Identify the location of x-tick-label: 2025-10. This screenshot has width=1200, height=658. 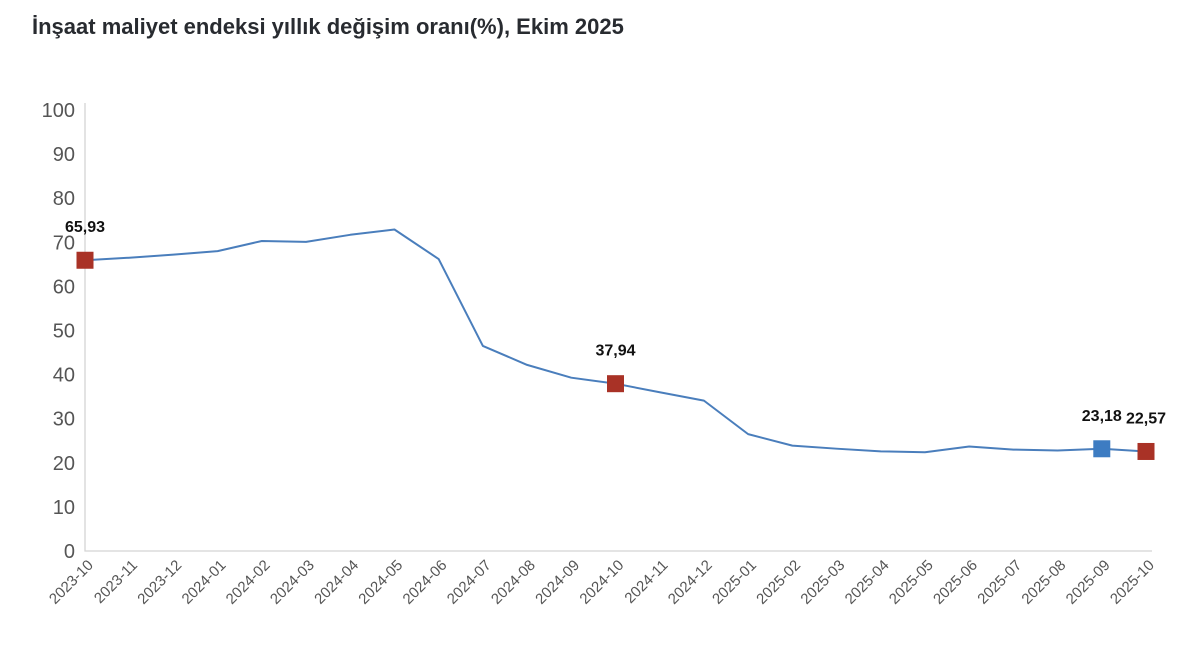
(1132, 582).